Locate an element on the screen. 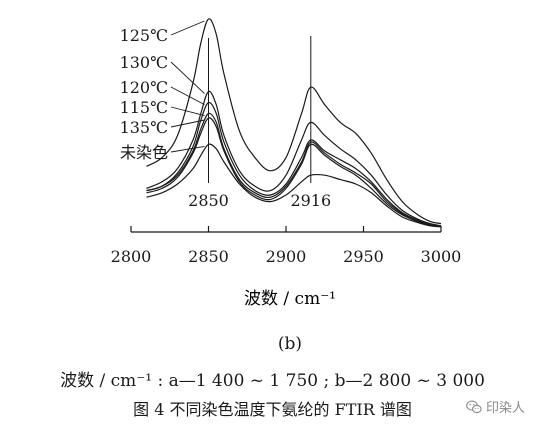 This screenshot has height=424, width=545. x-tick-label-1: 2850 is located at coordinates (208, 256).